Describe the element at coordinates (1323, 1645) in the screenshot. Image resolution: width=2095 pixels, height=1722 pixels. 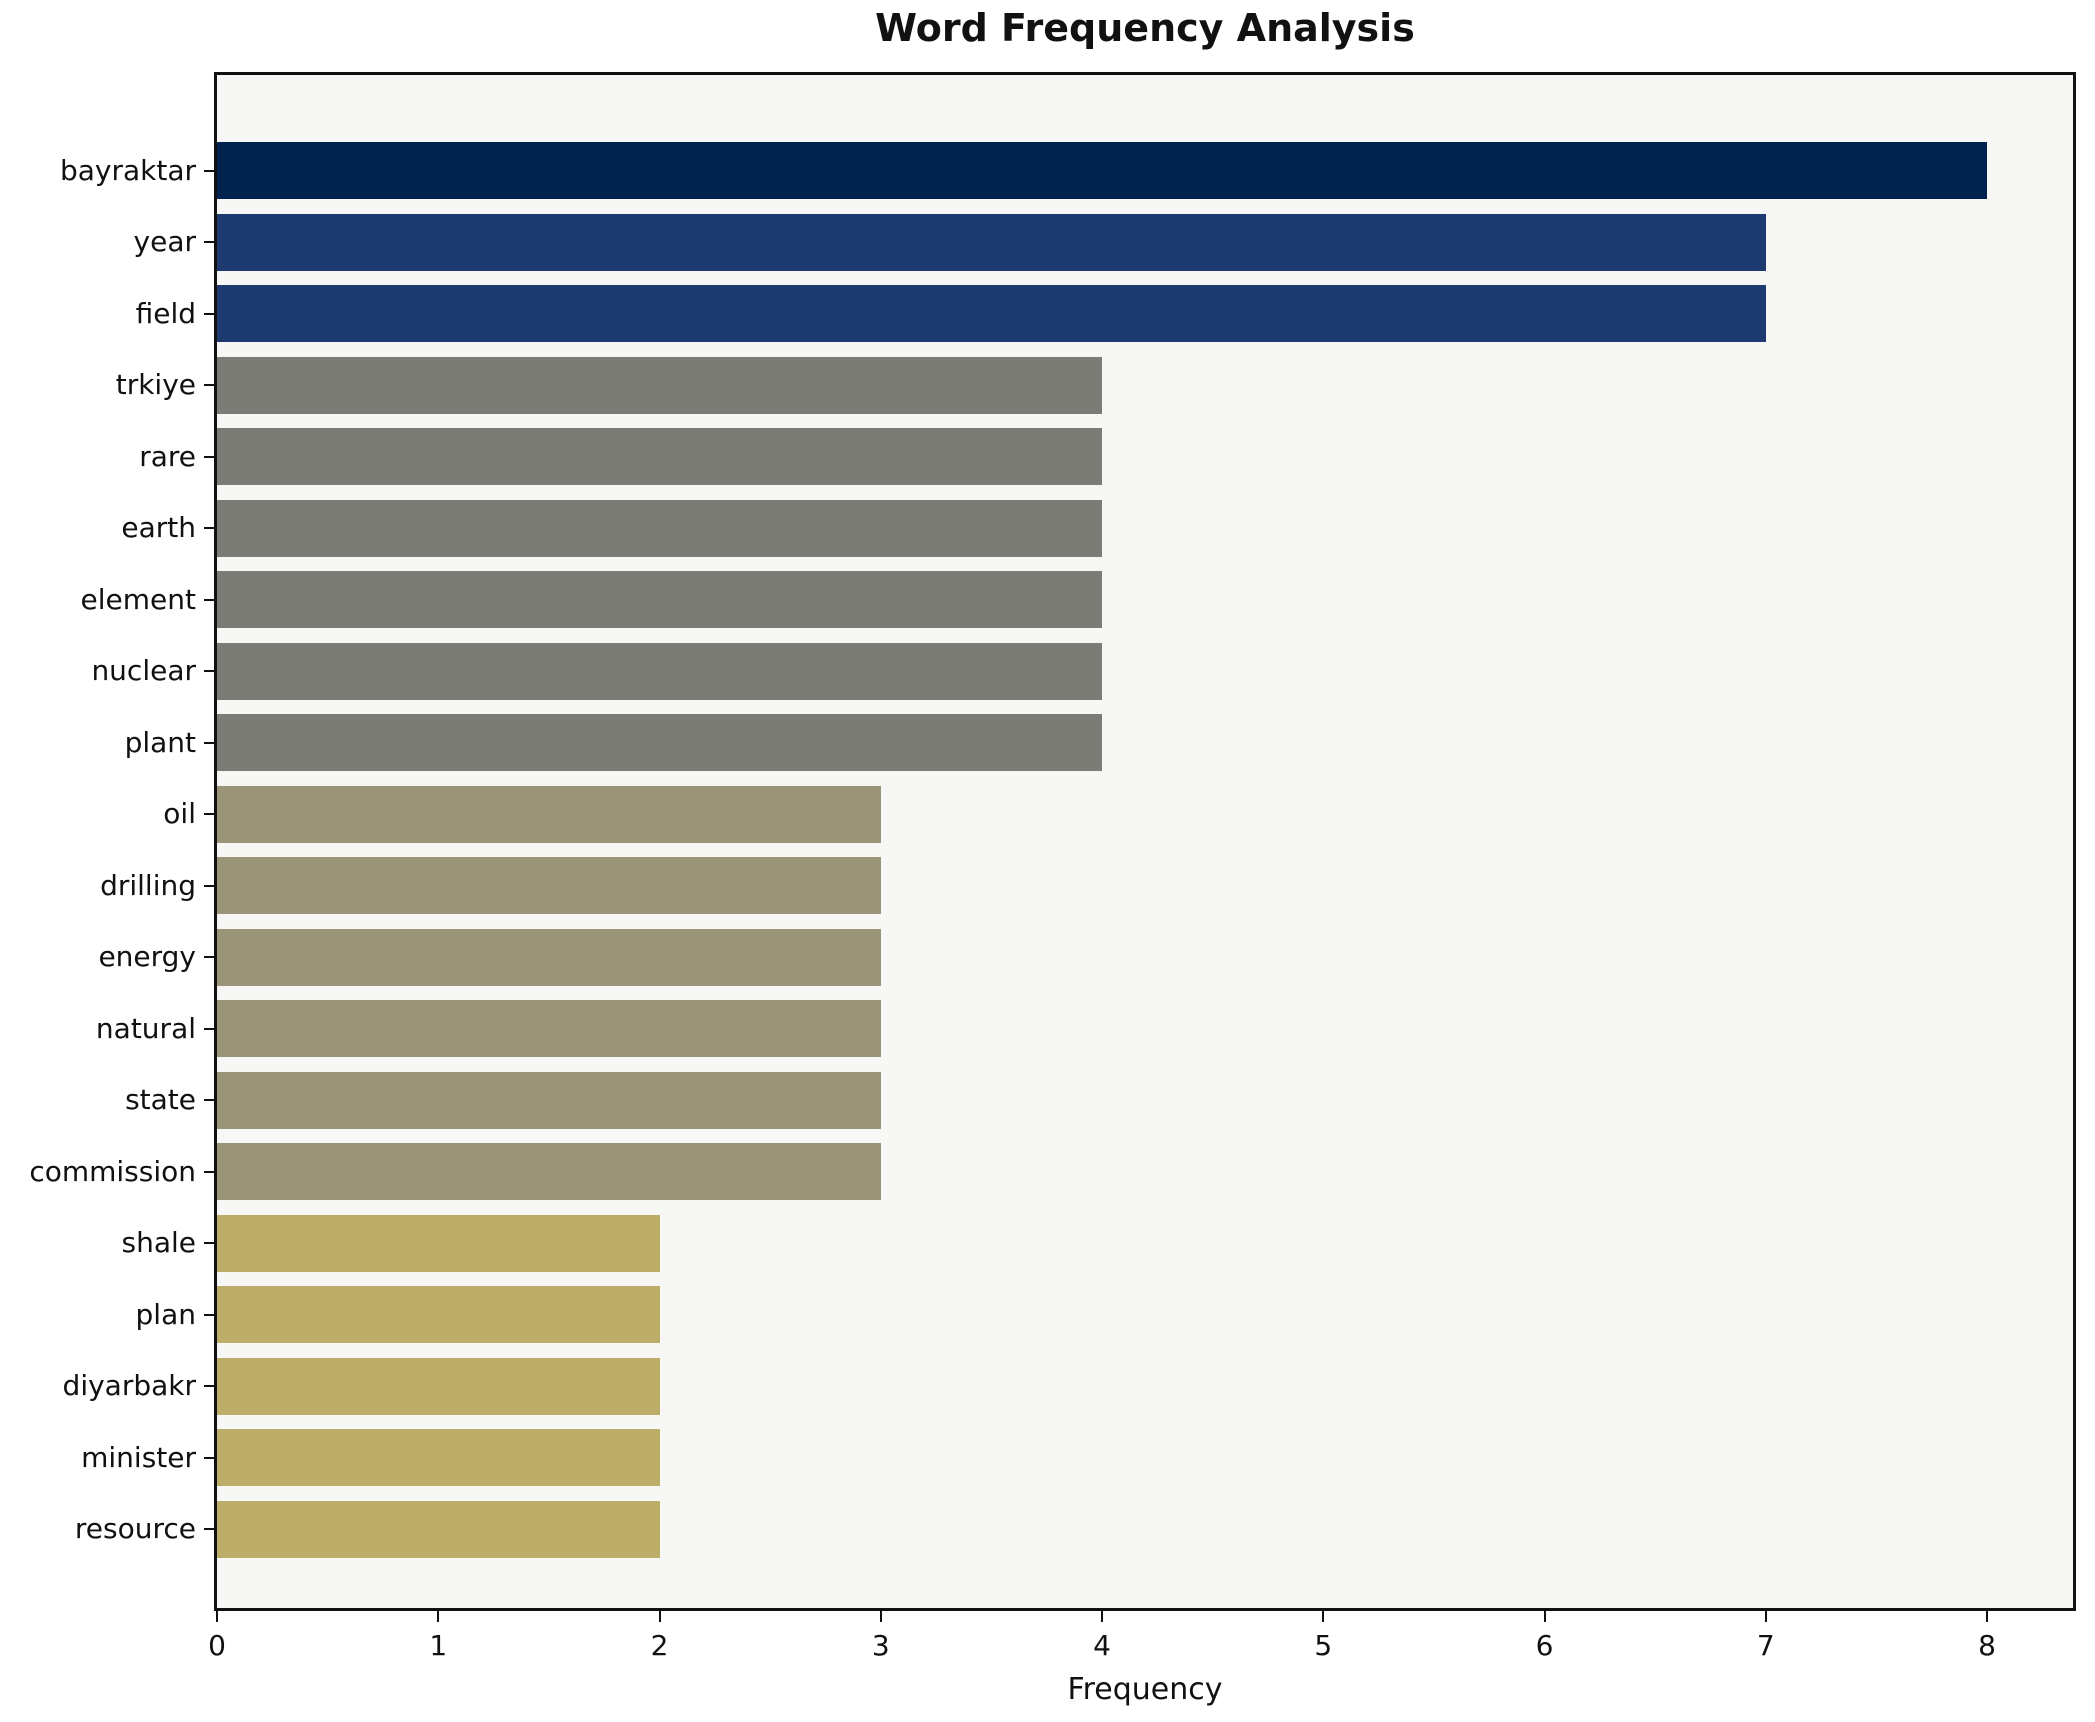
I see `x-tick-label: 5` at that location.